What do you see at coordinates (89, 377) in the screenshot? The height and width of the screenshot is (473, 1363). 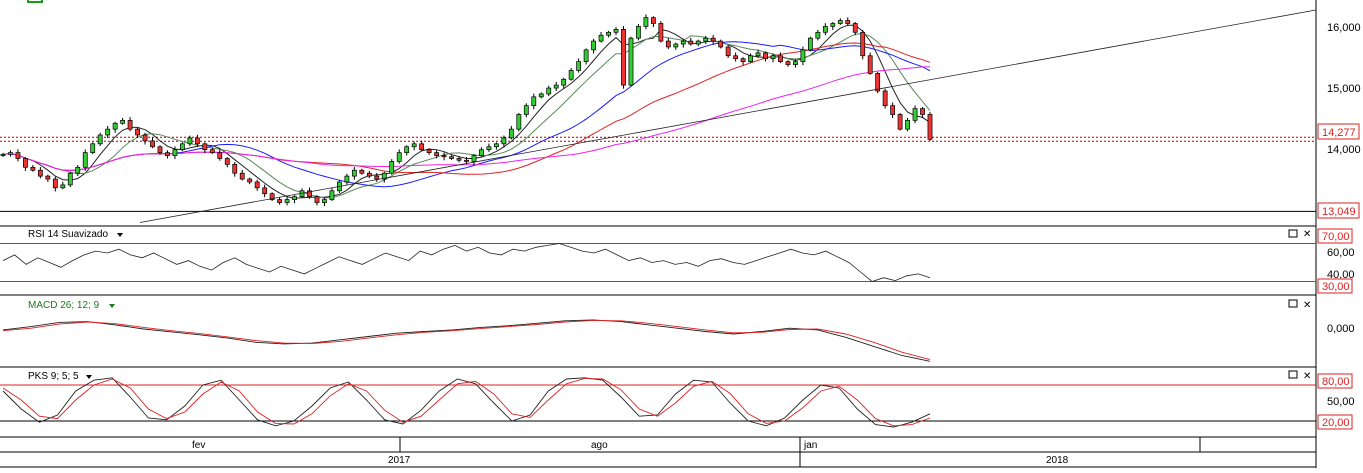 I see `pks-dropdown-icon` at bounding box center [89, 377].